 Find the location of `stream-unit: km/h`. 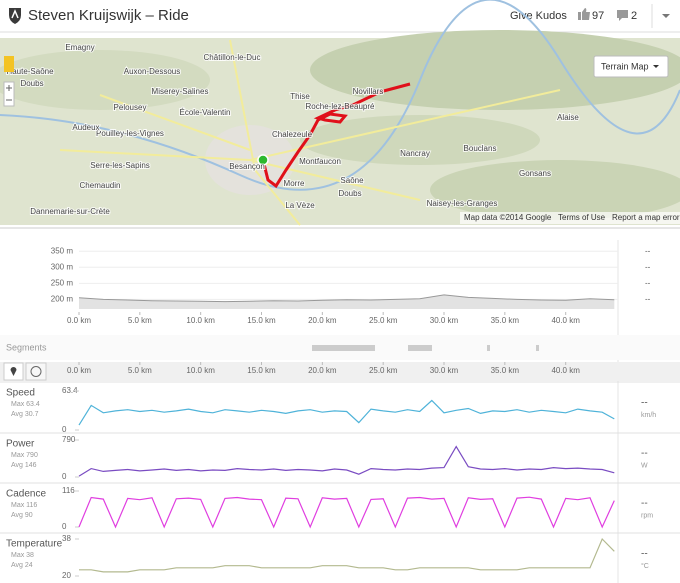

stream-unit: km/h is located at coordinates (648, 415).